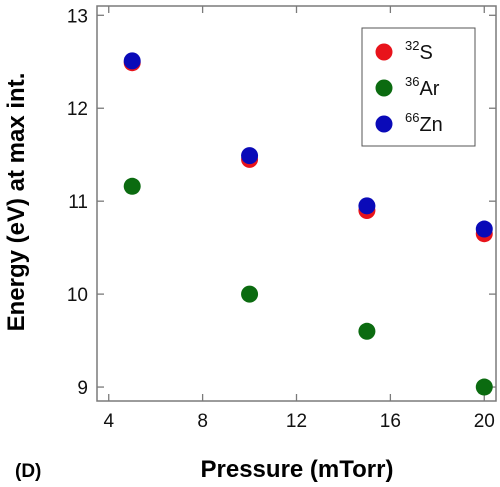  Describe the element at coordinates (77, 16) in the screenshot. I see `y-tick-label: 13` at that location.